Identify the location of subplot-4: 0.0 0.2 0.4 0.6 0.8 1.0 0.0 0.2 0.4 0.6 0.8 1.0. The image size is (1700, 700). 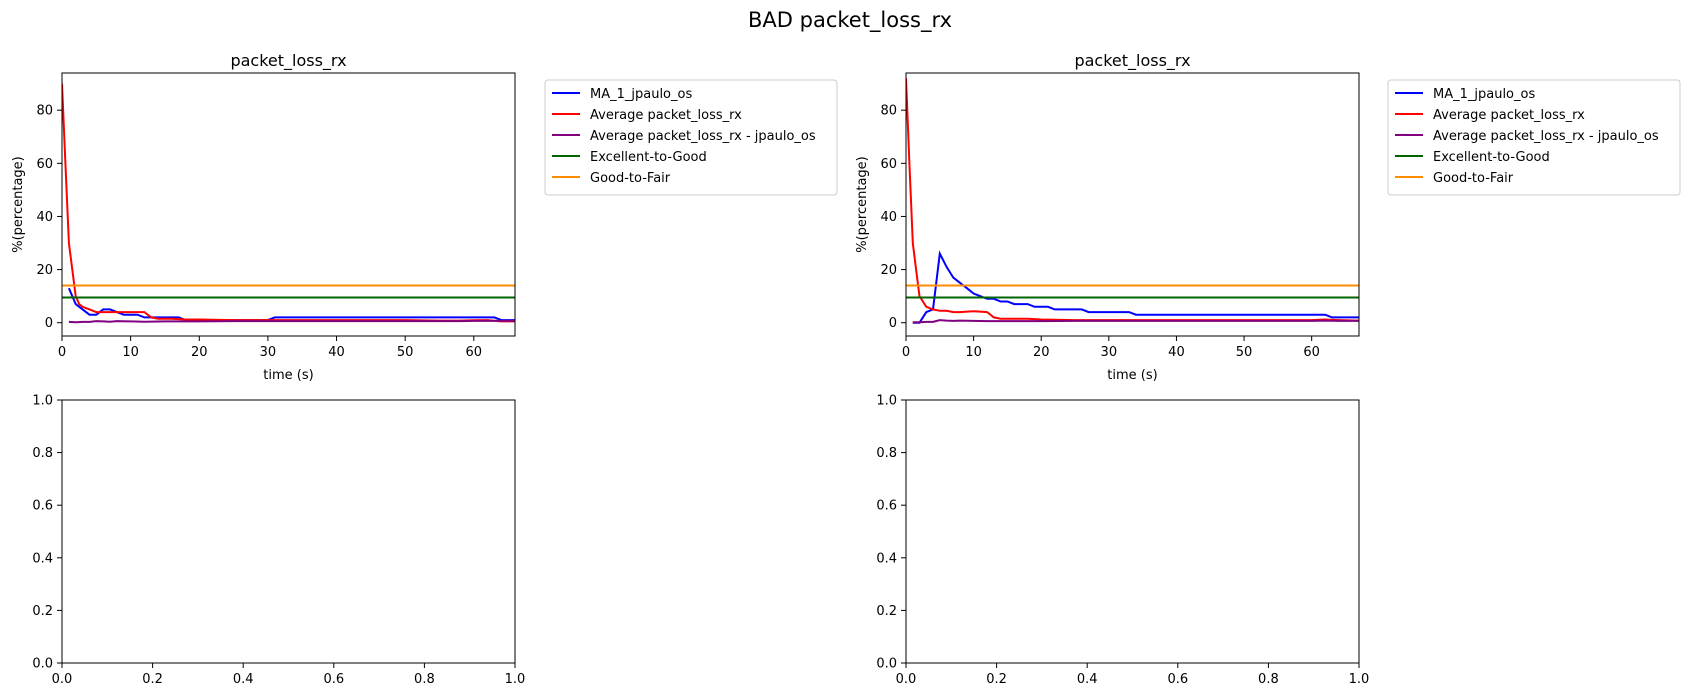
(1122, 541).